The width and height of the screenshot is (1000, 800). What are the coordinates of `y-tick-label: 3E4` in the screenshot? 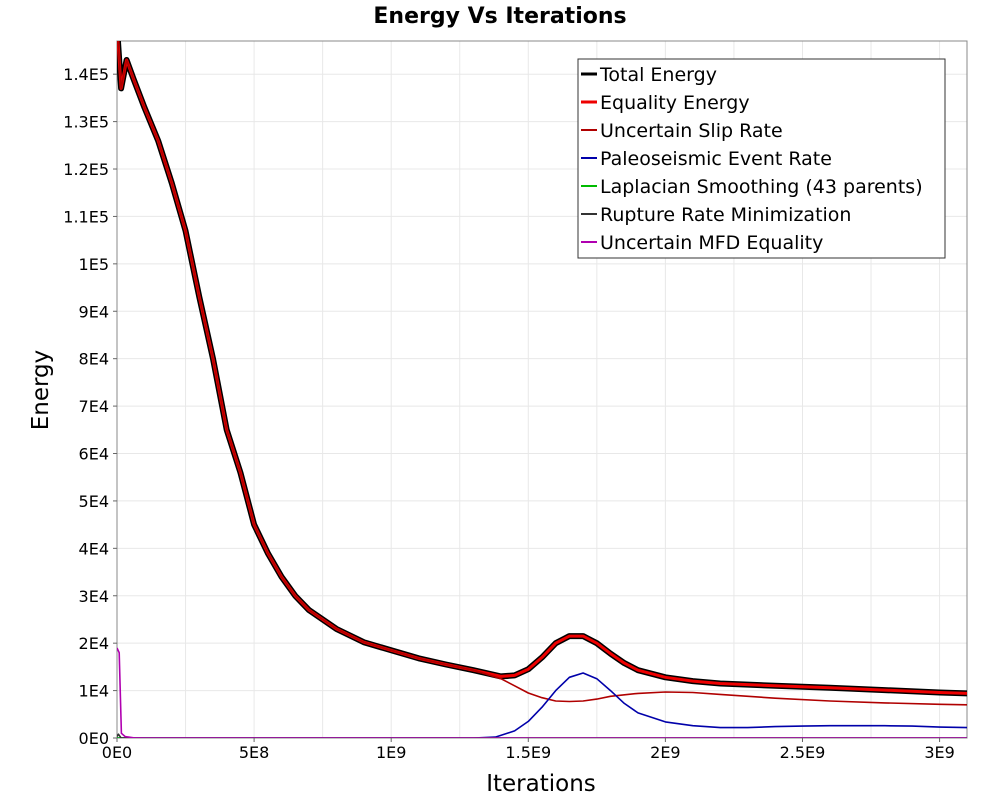 It's located at (94, 596).